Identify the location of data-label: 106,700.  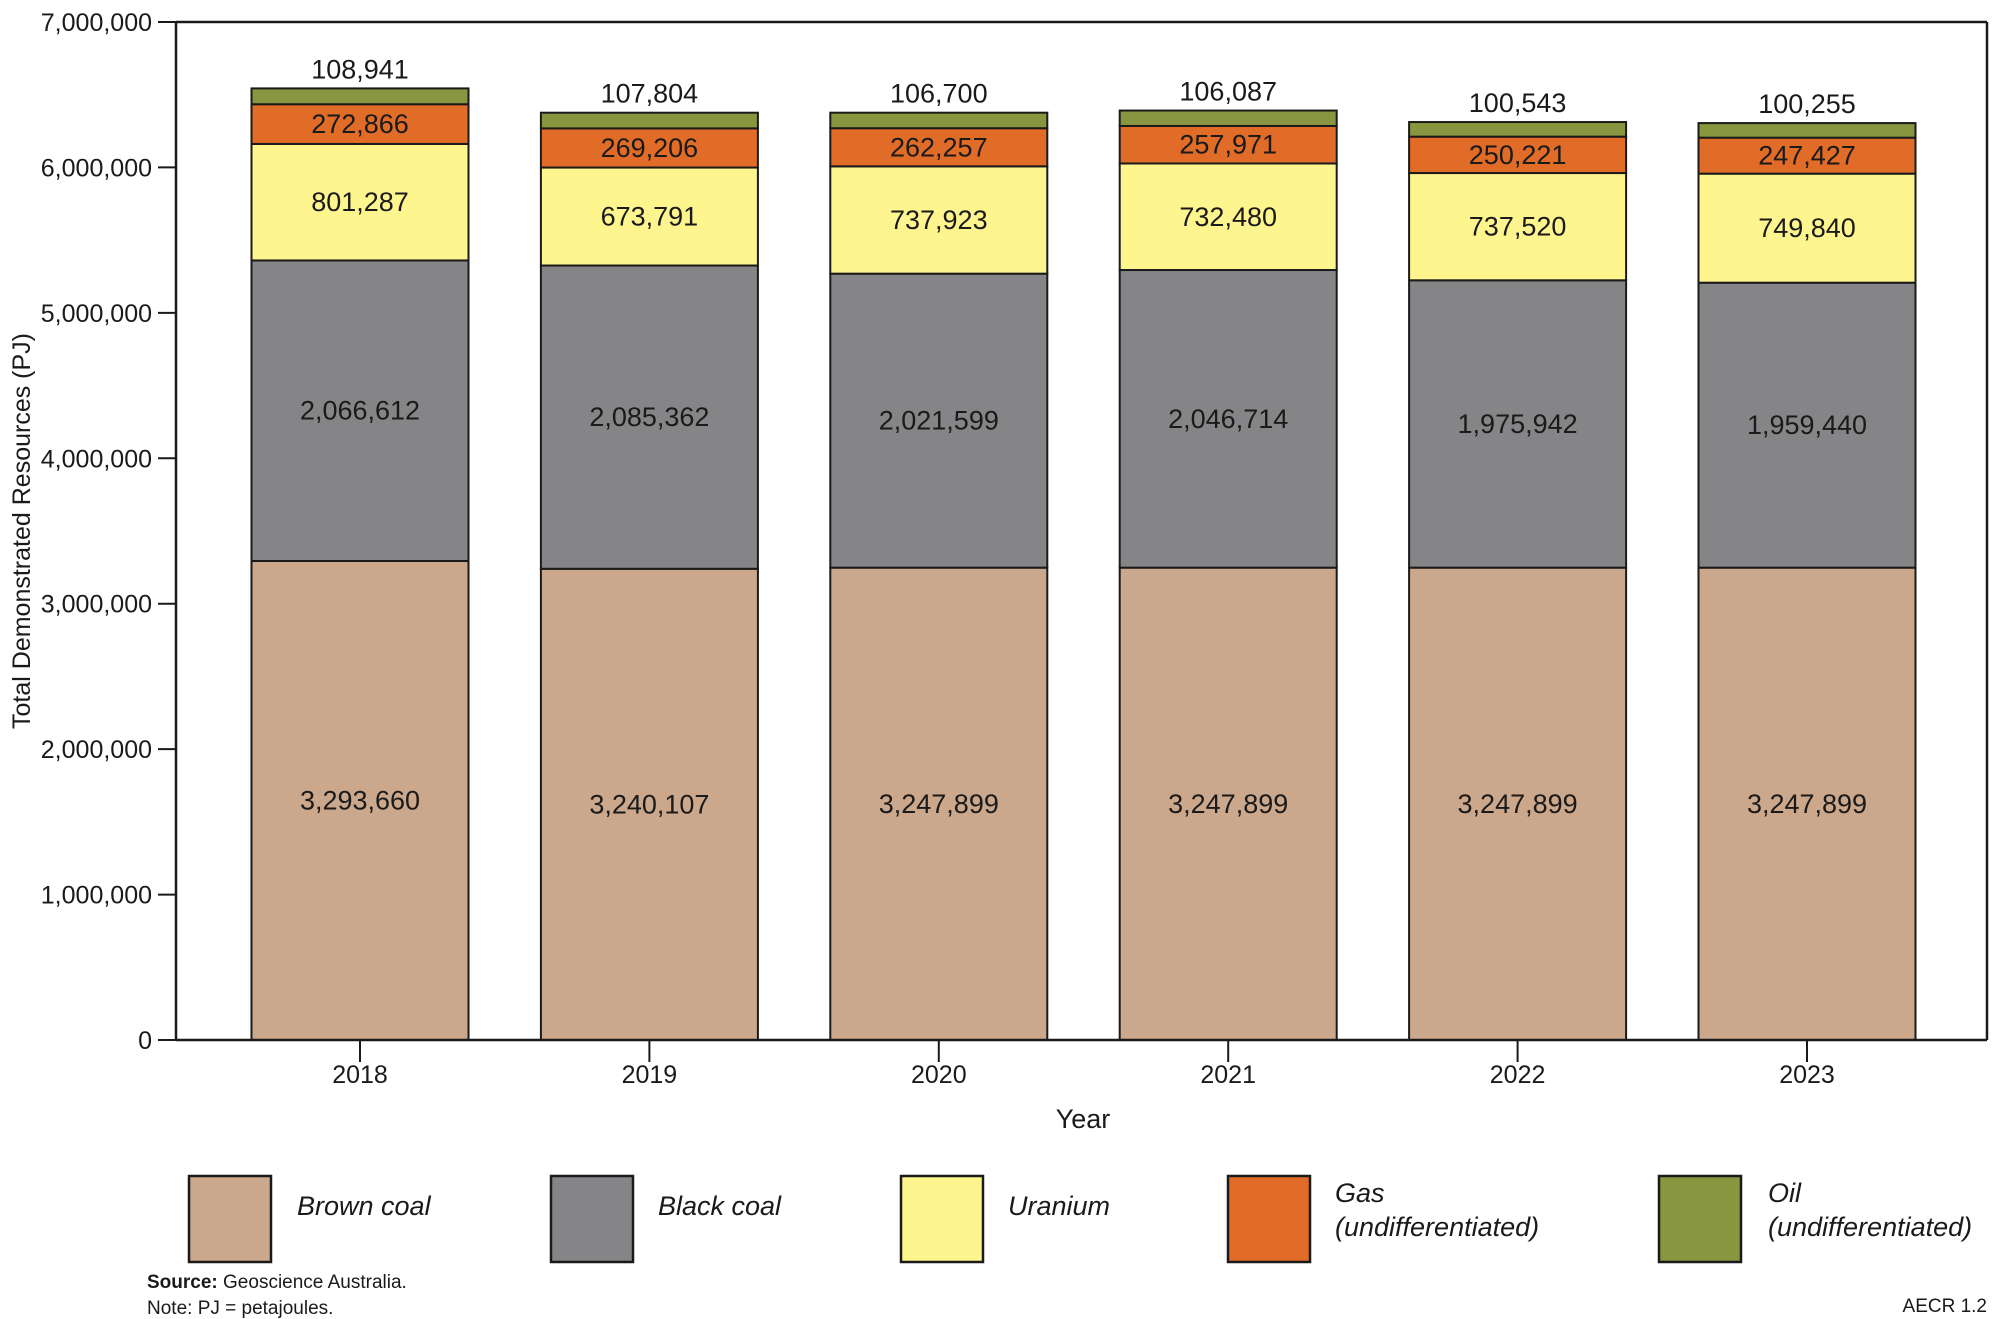
(939, 94).